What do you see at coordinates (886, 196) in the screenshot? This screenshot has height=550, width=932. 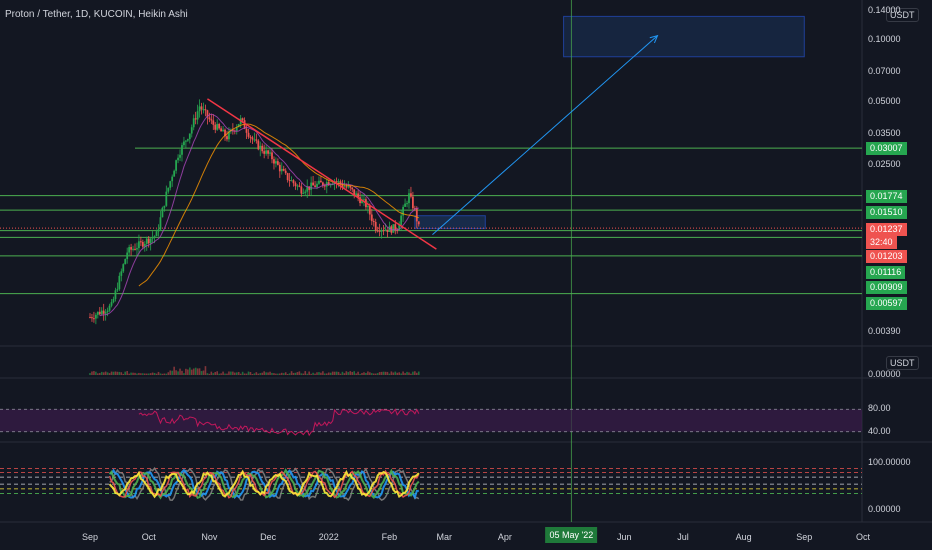 I see `price-tag: 0.01774` at bounding box center [886, 196].